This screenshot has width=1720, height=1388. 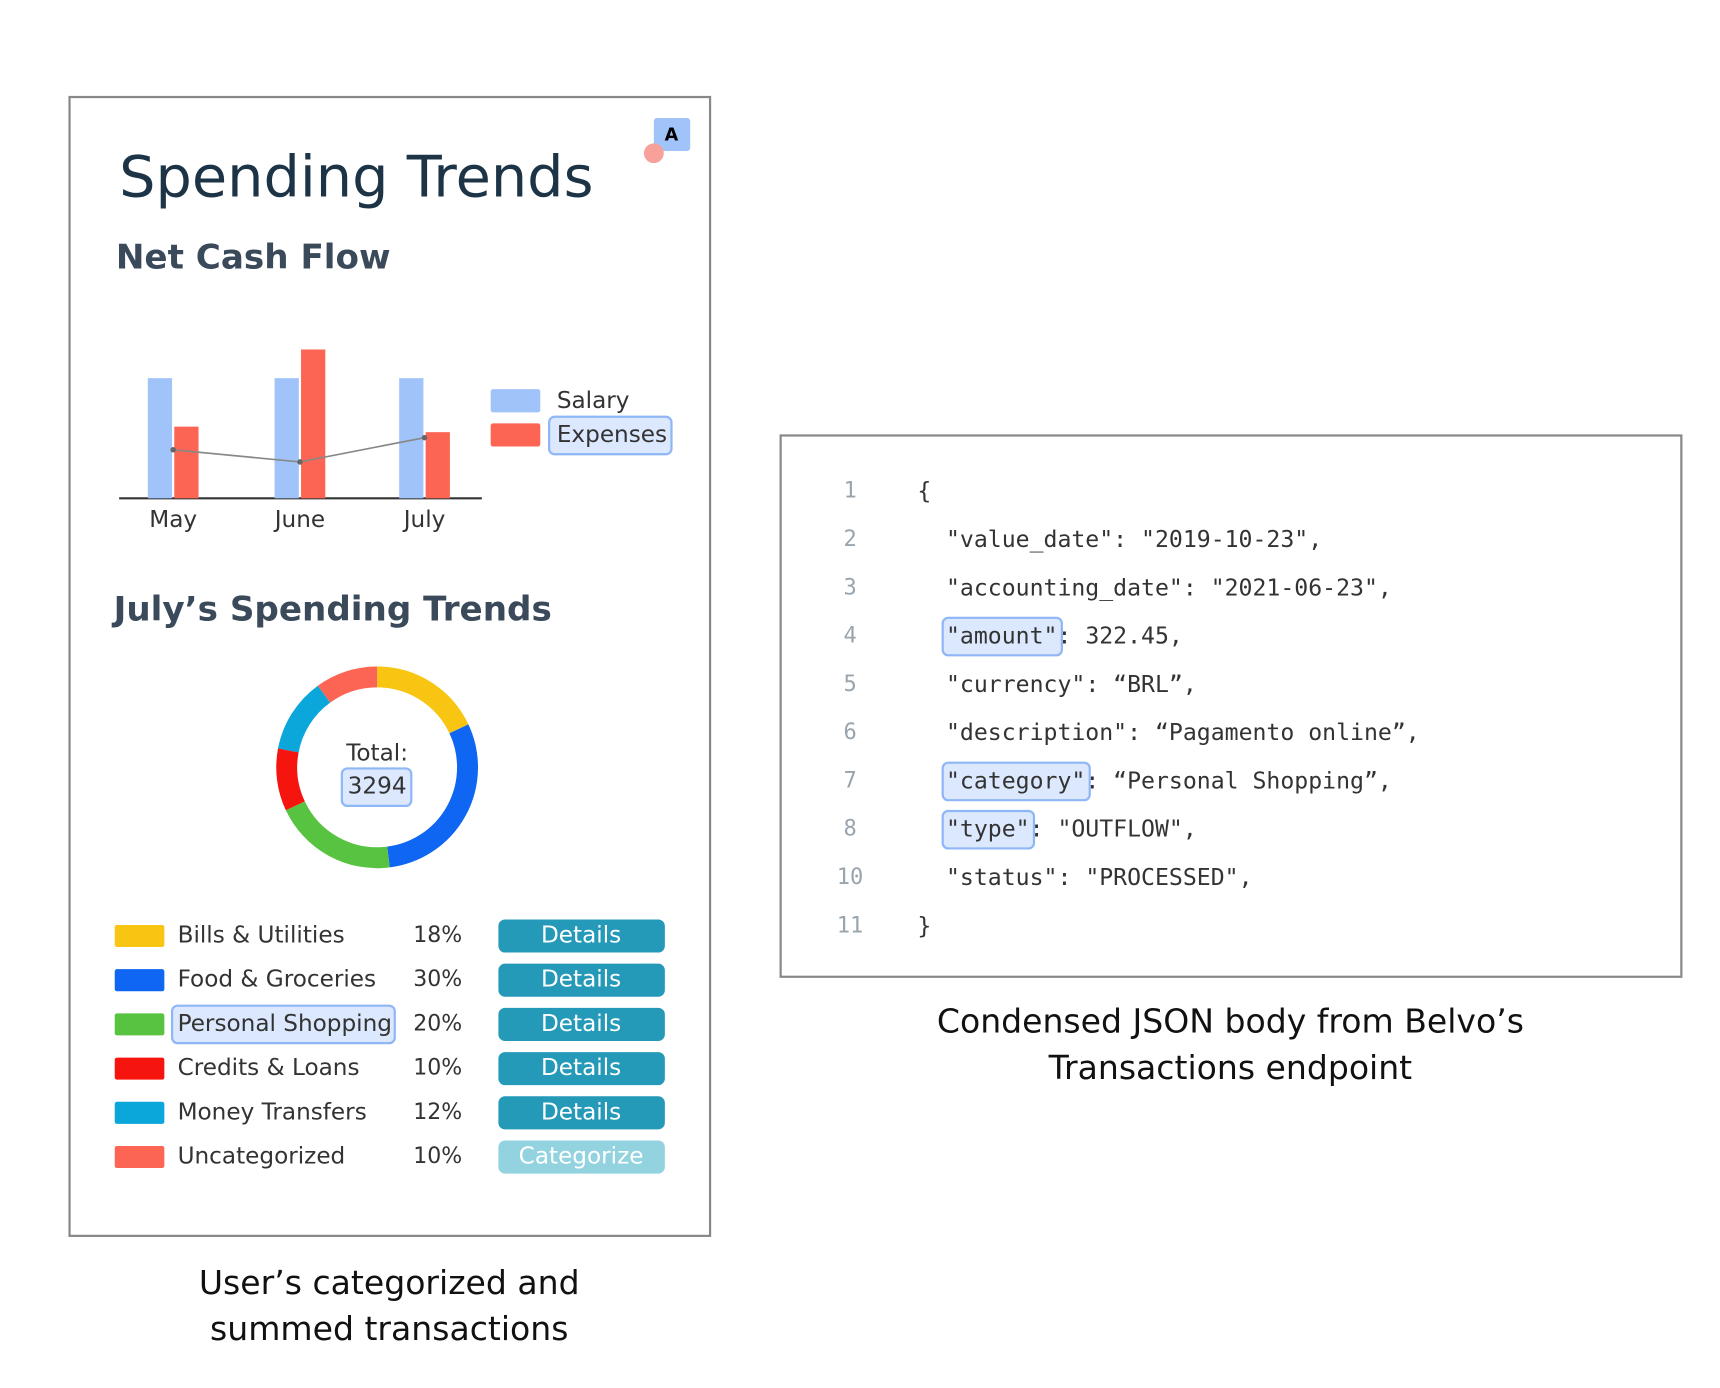 I want to click on json-key: "accounting_date", so click(x=1064, y=588).